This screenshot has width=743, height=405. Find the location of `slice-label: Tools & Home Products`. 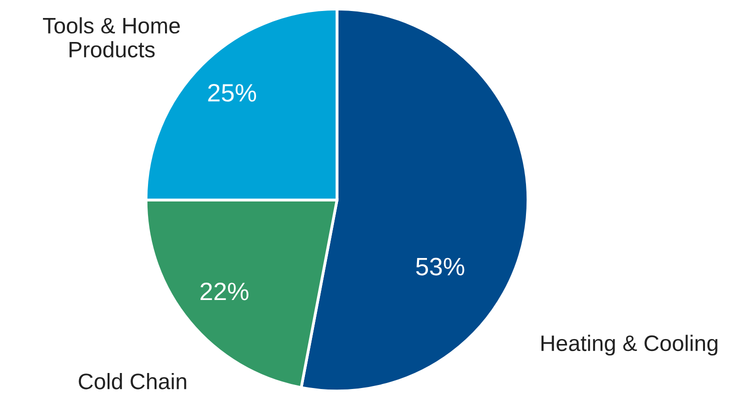

slice-label: Tools & Home Products is located at coordinates (111, 37).